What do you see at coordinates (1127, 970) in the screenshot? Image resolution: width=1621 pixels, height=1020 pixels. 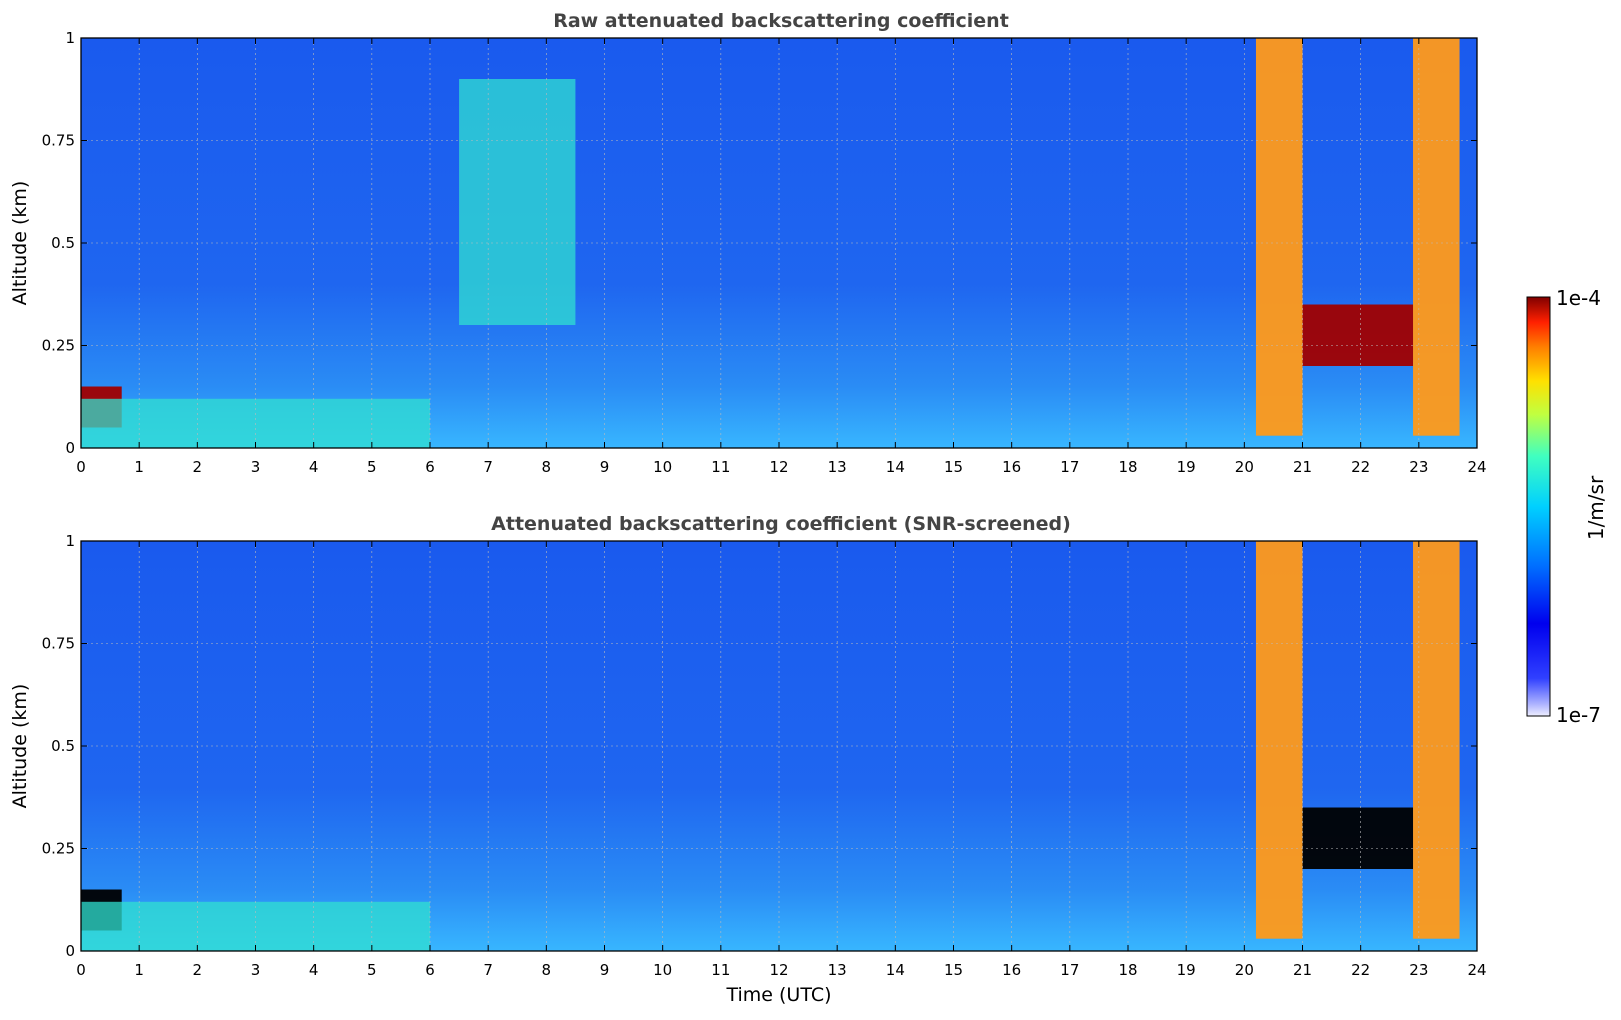 I see `panel-screened-xtick-label-18: 18` at bounding box center [1127, 970].